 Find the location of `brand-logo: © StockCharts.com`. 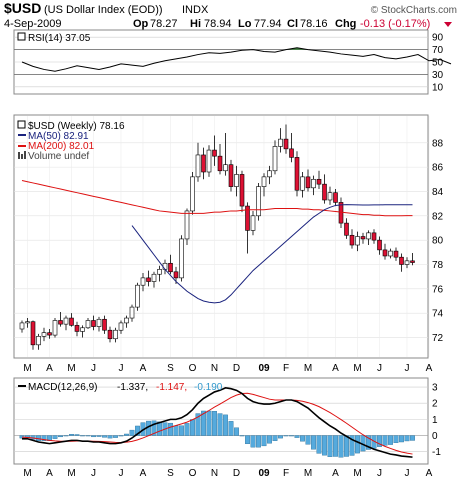

brand-logo: © StockCharts.com is located at coordinates (414, 10).